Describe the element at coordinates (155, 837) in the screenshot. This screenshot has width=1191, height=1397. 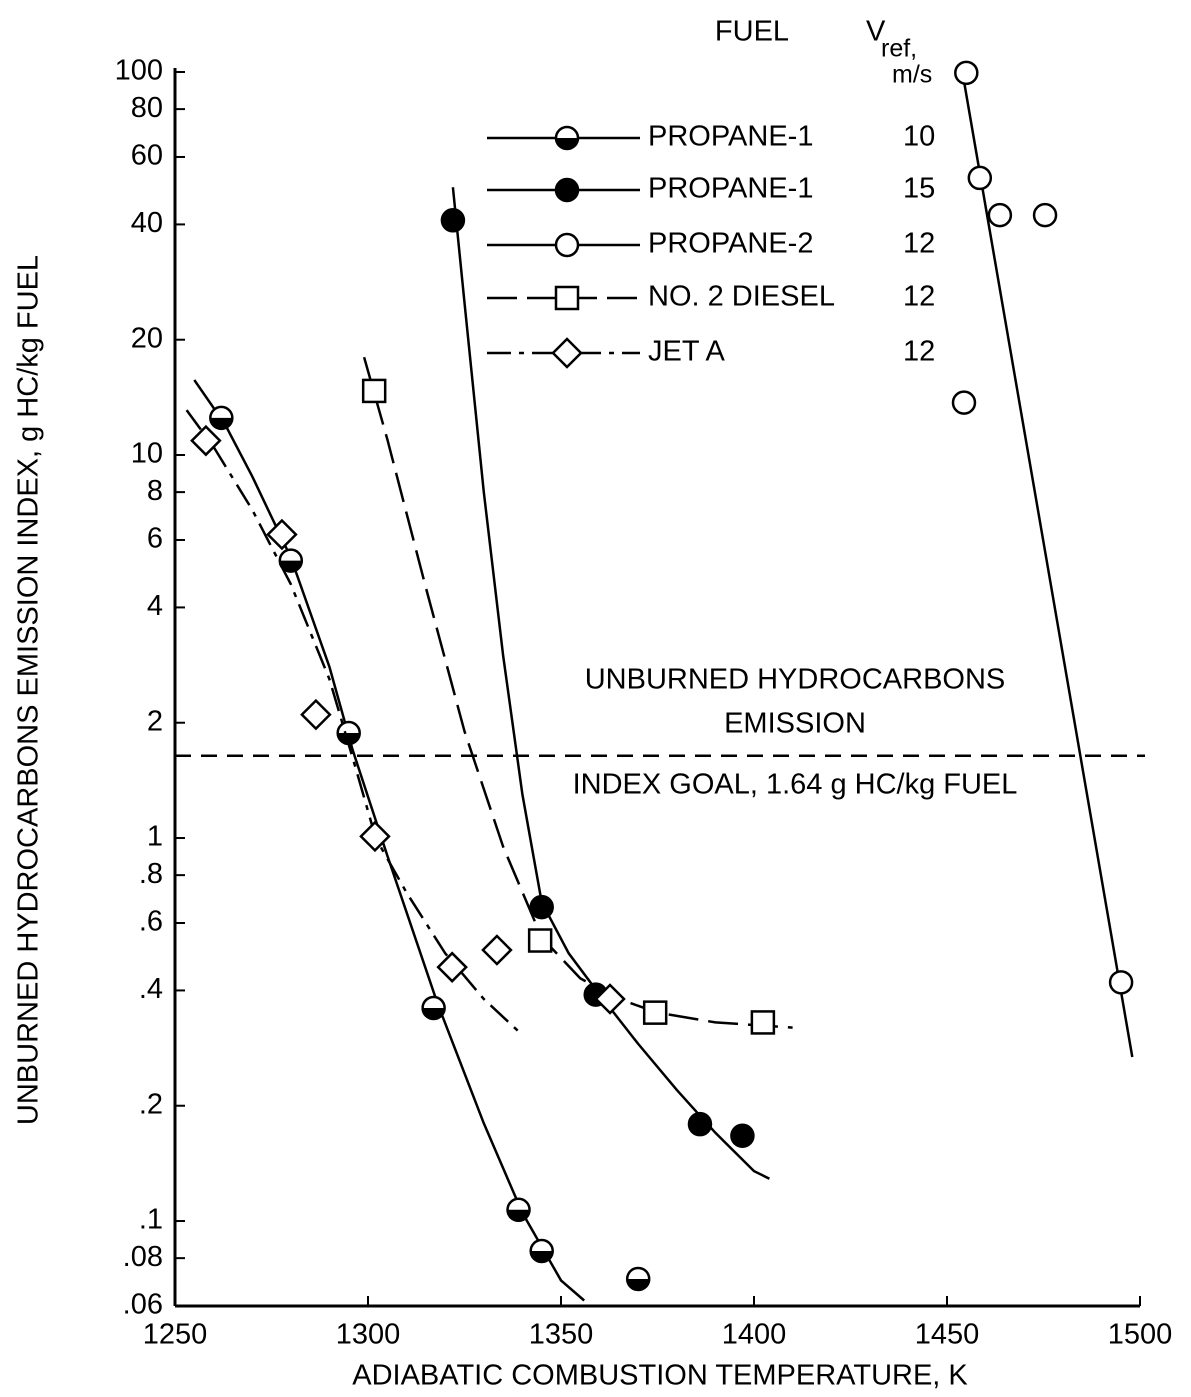
I see `y-tick-label: 1` at that location.